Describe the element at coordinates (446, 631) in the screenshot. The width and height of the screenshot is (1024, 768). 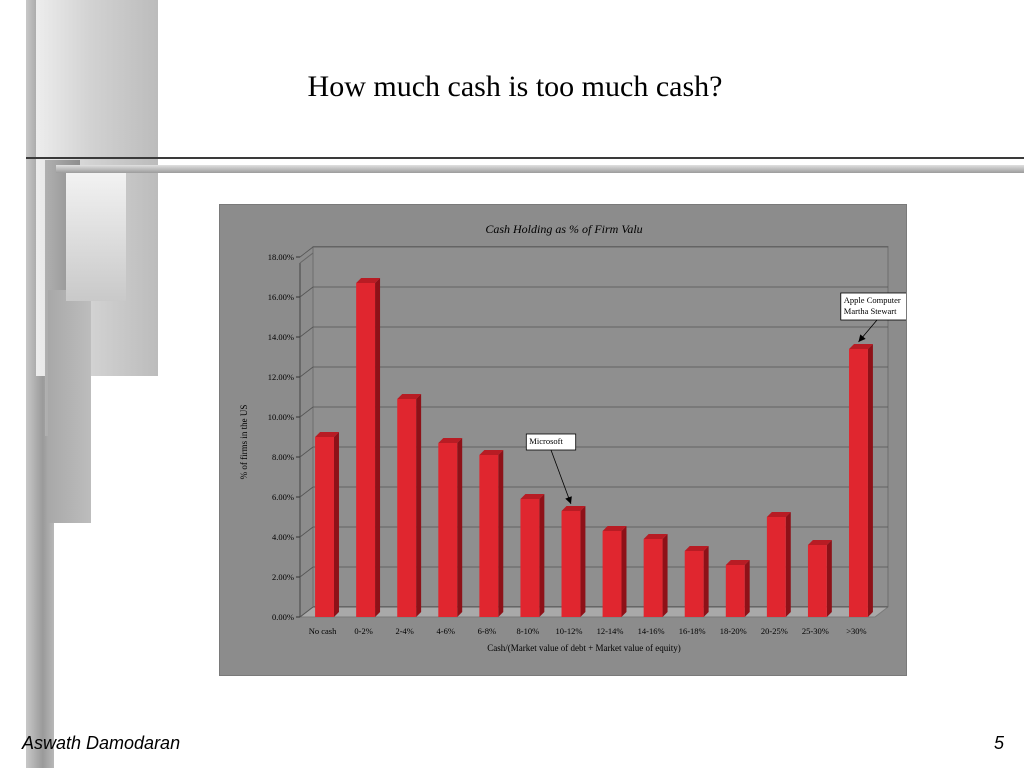
I see `x-tick-label: 4-6%` at that location.